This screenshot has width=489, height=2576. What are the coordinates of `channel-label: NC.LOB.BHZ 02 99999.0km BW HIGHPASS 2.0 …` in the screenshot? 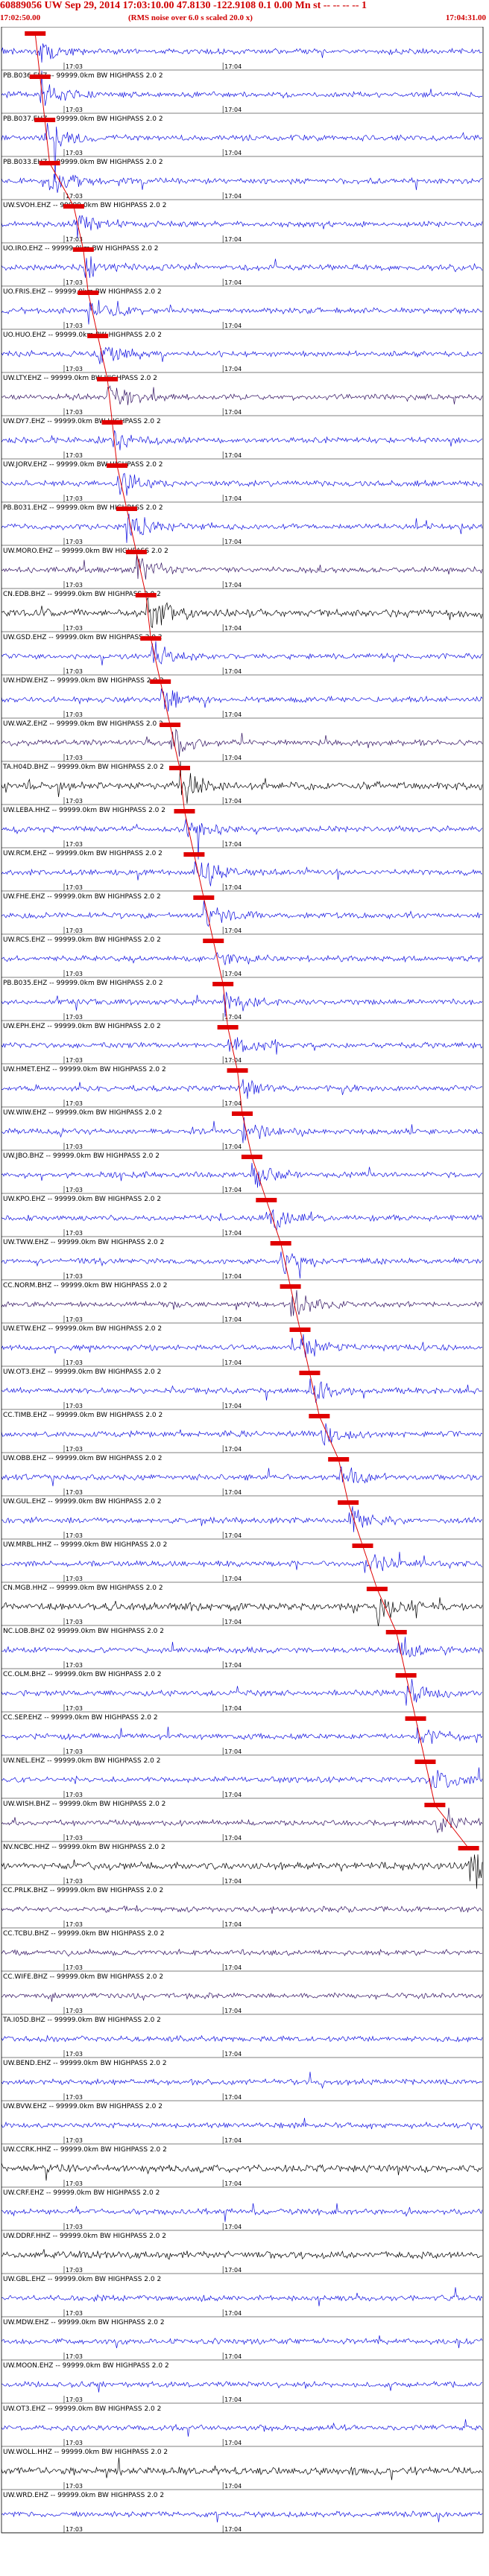 It's located at (83, 1632).